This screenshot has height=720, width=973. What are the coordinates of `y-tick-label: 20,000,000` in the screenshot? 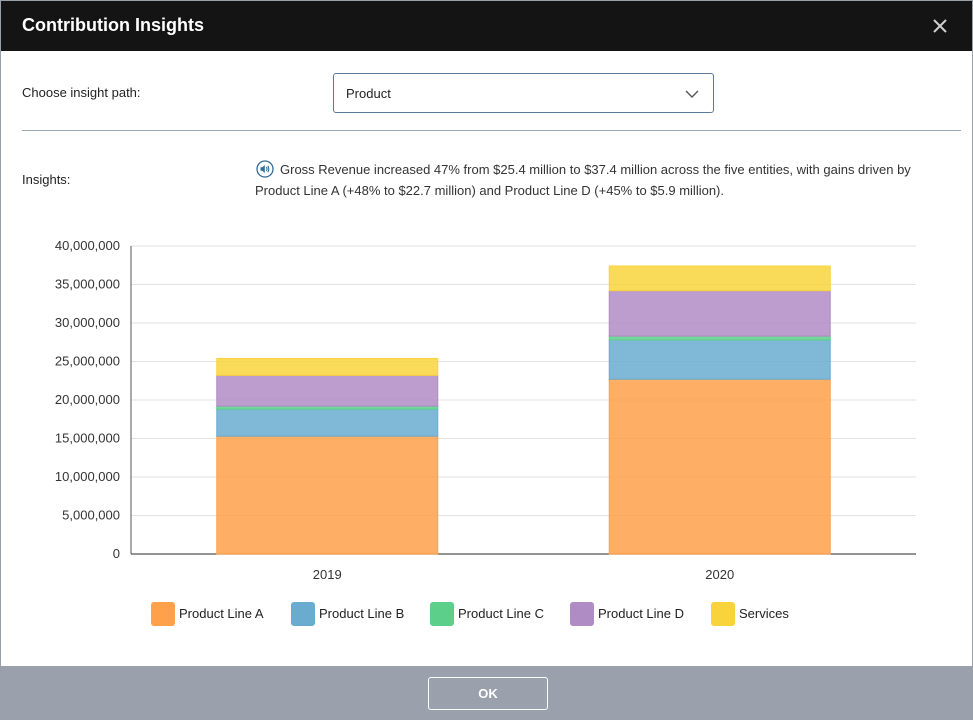 It's located at (87, 399).